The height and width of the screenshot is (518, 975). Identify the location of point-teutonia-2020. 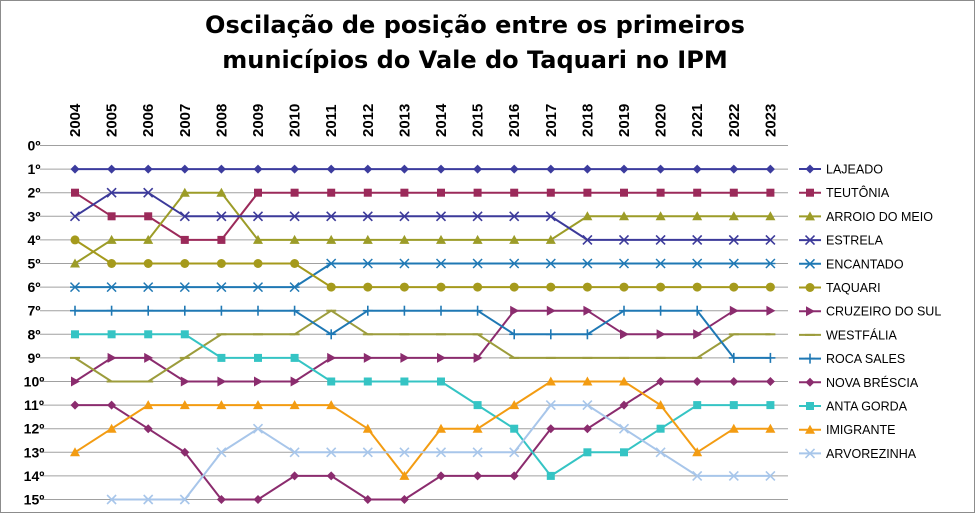
(660, 192).